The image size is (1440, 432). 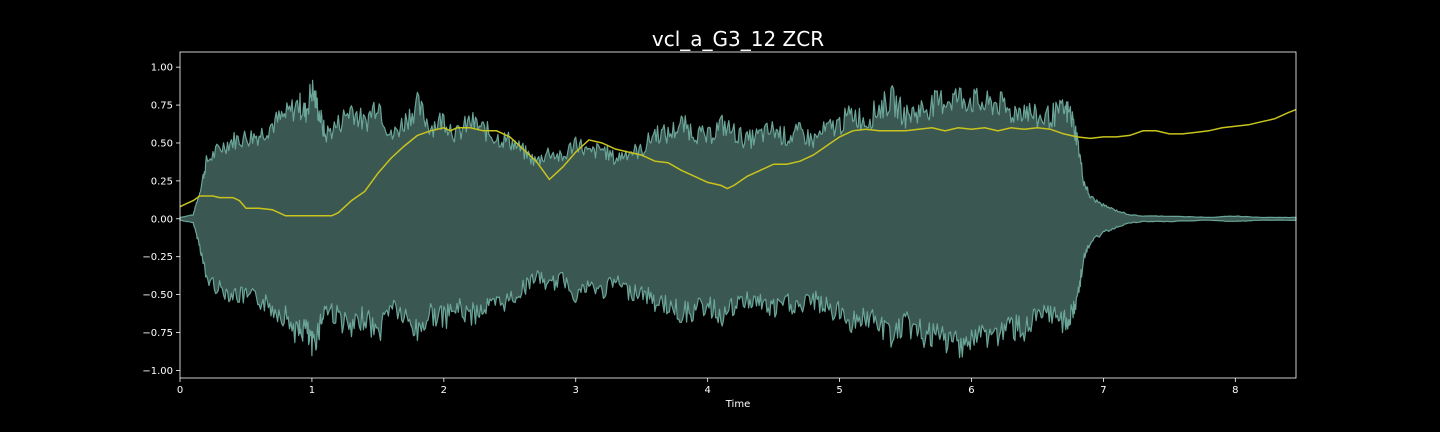 What do you see at coordinates (157, 333) in the screenshot?
I see `y-tick-label: −0.75` at bounding box center [157, 333].